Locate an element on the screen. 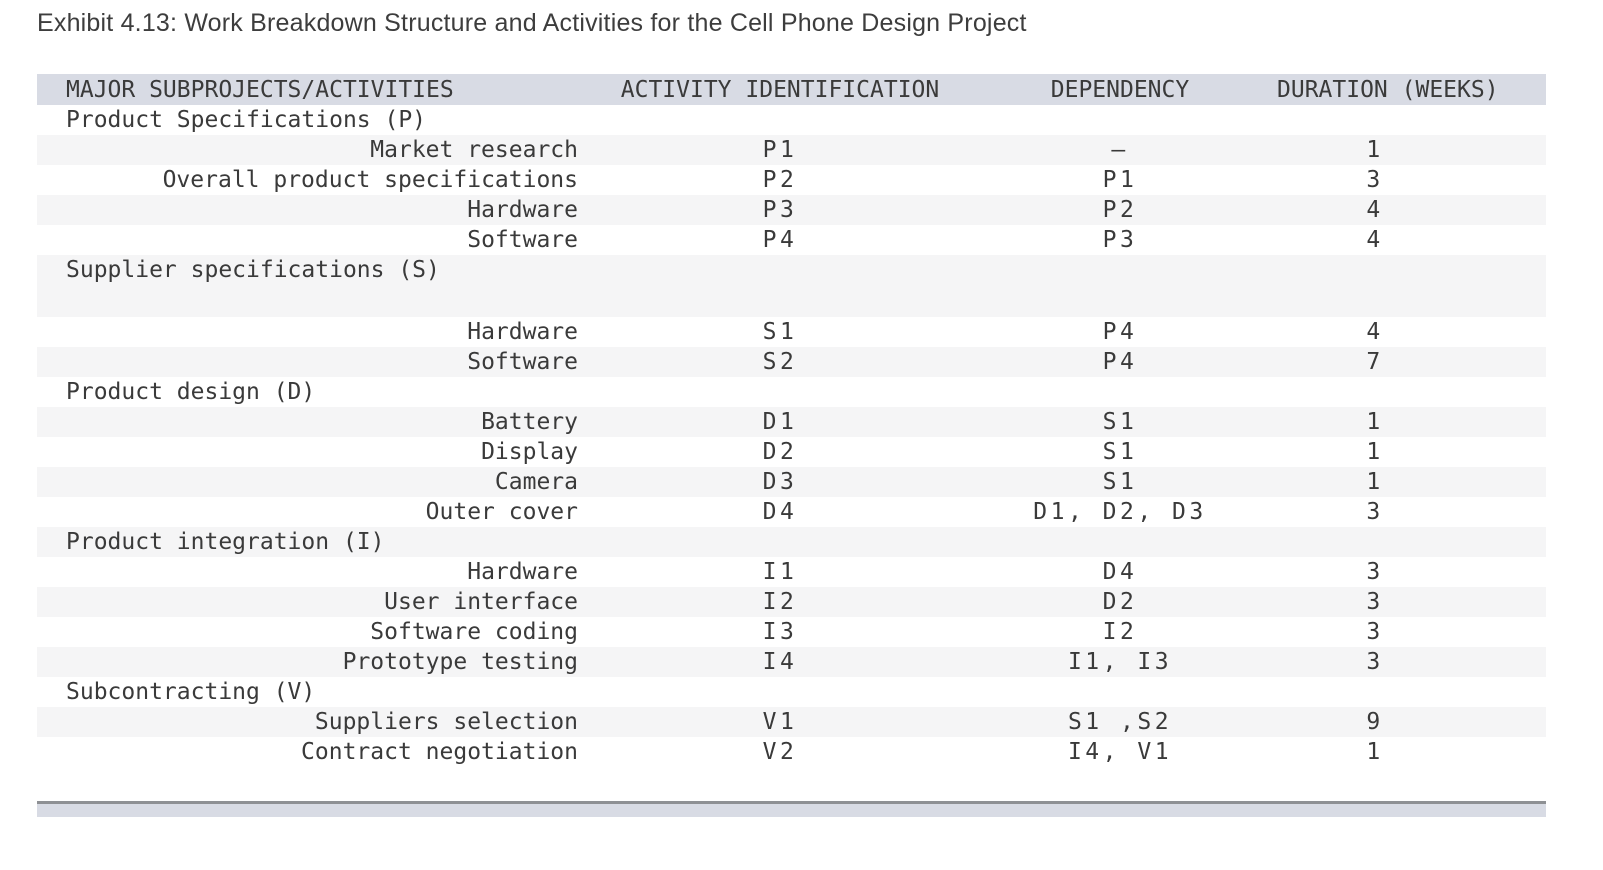 The height and width of the screenshot is (870, 1603). activity-name-cell: Contract negotiation is located at coordinates (439, 752).